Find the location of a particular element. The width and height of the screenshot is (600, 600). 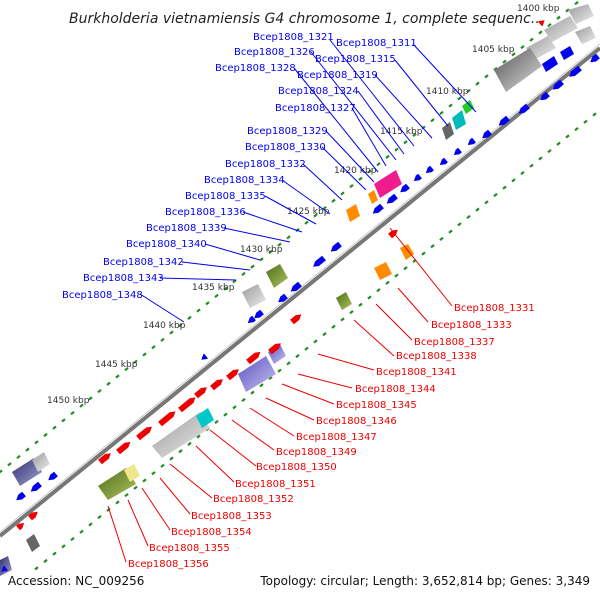

gene-label: Bcep1808_1351 is located at coordinates (275, 484).